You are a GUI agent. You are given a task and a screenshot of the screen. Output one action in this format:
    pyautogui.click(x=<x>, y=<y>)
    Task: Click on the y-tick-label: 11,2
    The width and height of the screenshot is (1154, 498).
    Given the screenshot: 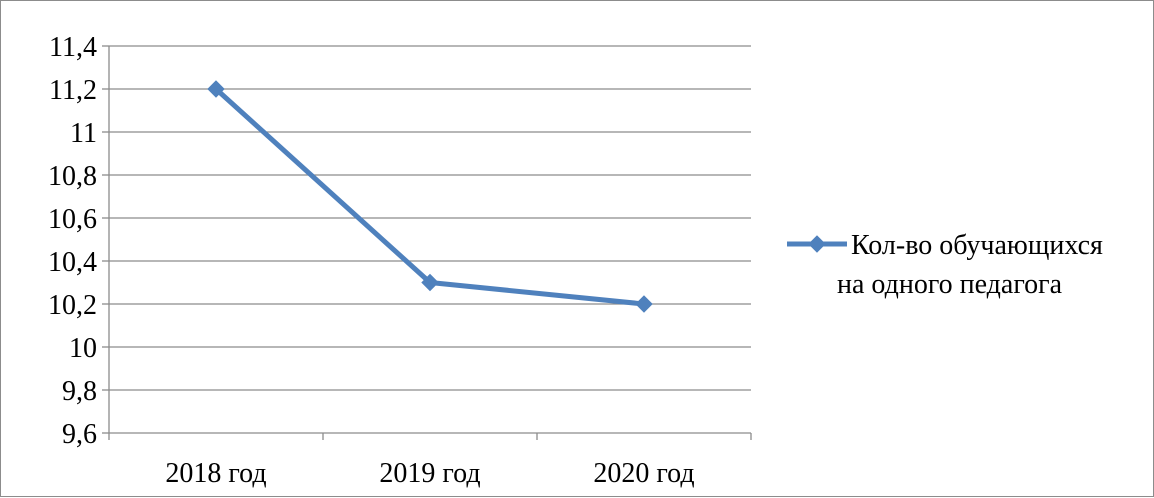 What is the action you would take?
    pyautogui.click(x=73, y=90)
    